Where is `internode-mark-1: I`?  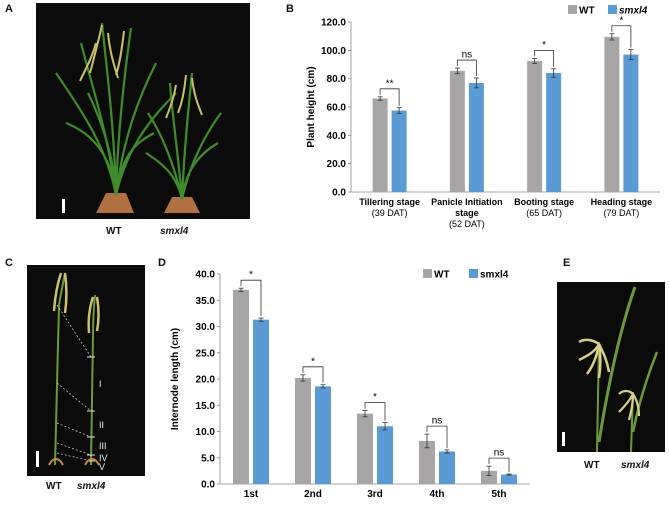 internode-mark-1: I is located at coordinates (100, 384).